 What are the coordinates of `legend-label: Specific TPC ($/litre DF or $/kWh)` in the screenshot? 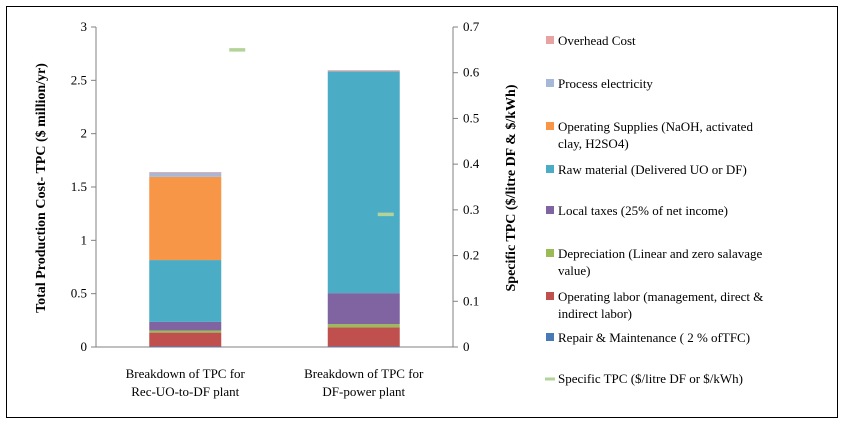 It's located at (650, 378).